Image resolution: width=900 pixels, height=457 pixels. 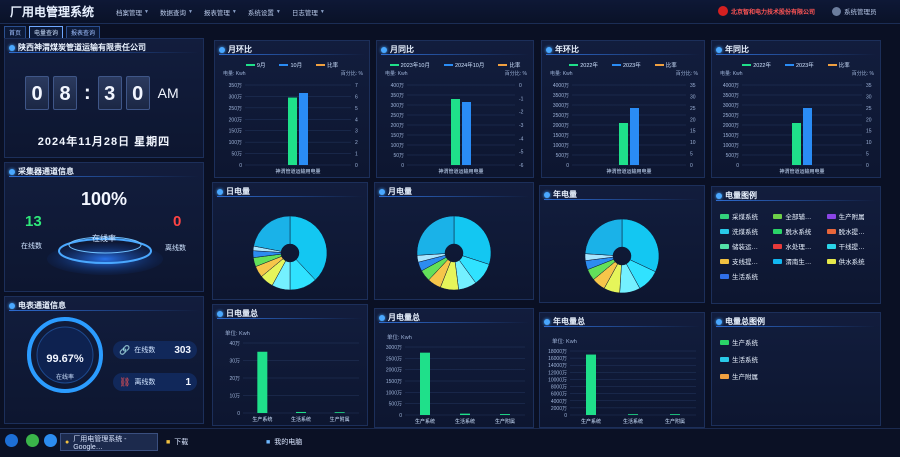 I want to click on title-dot-icon, so click(x=222, y=49).